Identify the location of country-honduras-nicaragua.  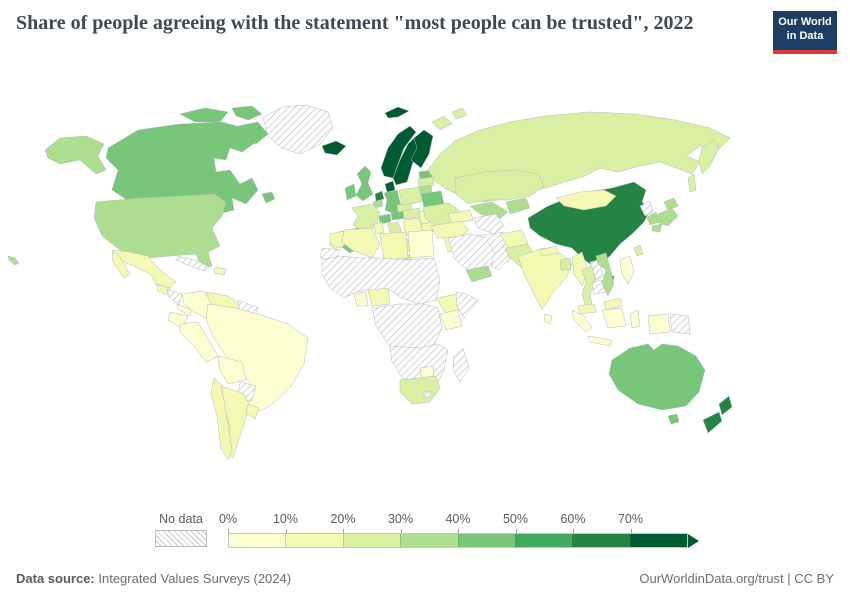
(174, 297).